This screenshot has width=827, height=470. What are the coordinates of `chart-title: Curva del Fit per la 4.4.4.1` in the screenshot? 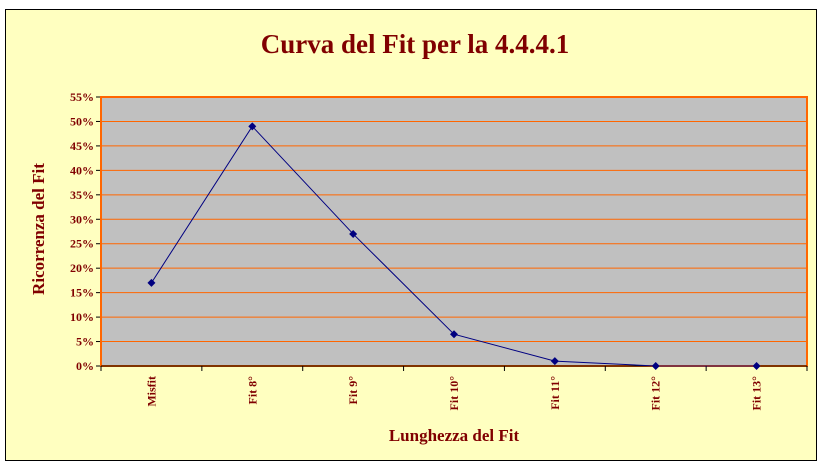 It's located at (415, 44).